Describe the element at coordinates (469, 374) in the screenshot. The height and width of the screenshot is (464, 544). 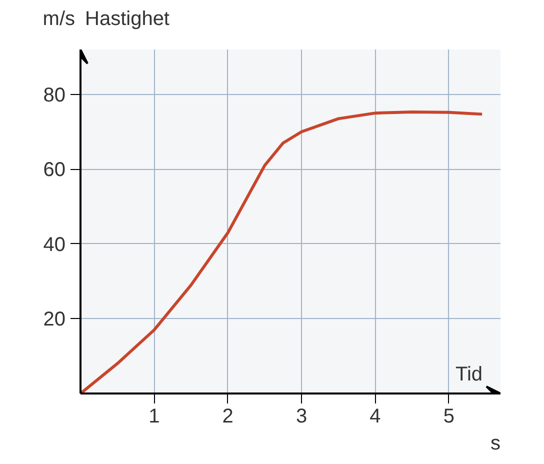
I see `x-axis-title: Tid` at that location.